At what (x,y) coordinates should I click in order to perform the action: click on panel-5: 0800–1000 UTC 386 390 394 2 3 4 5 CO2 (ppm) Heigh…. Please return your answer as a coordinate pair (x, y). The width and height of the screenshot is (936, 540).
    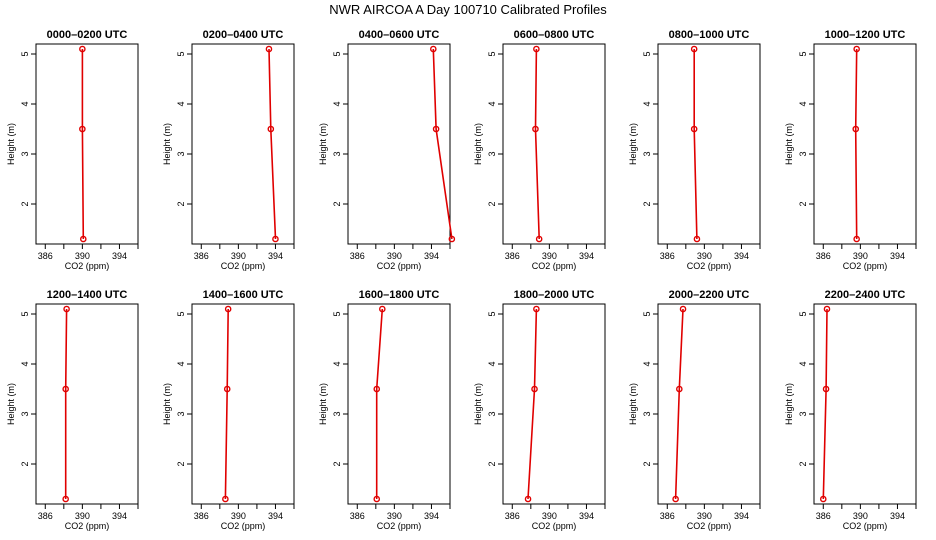
    Looking at the image, I should click on (694, 150).